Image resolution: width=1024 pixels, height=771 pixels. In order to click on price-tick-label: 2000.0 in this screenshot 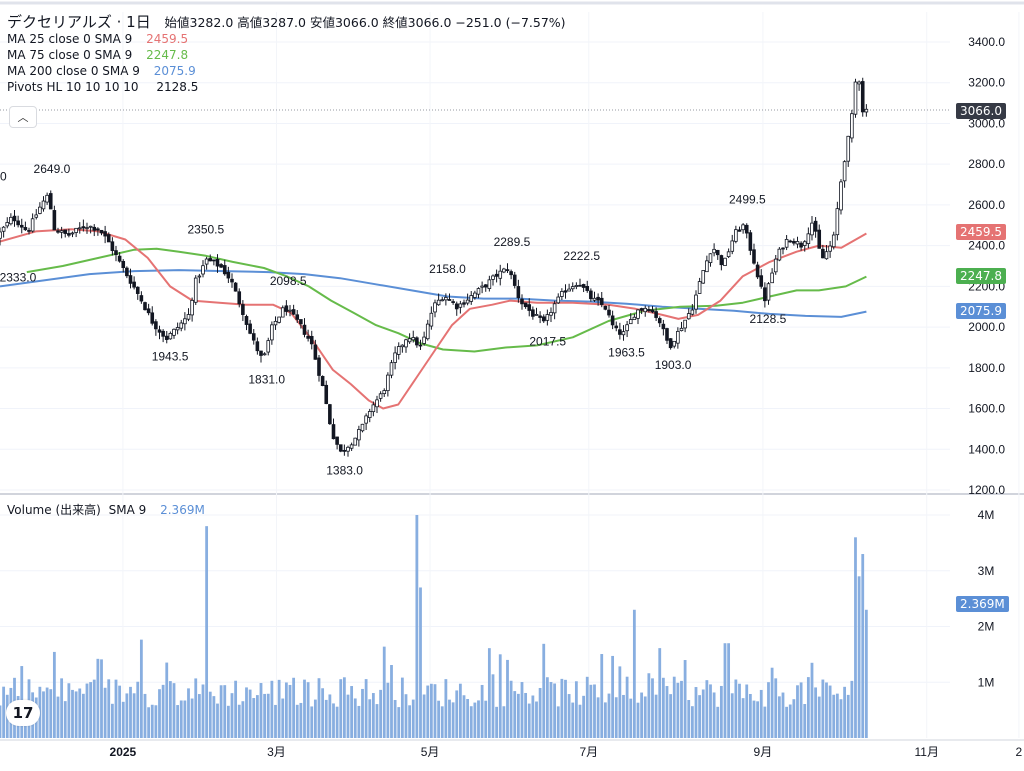, I will do `click(986, 327)`.